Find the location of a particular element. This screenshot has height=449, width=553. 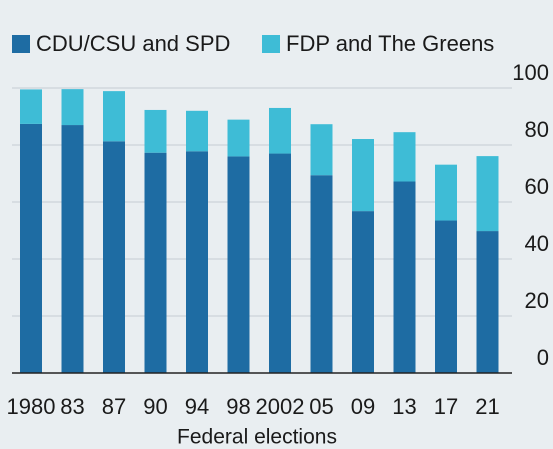

legend-label: FDP and The Greens is located at coordinates (390, 43).